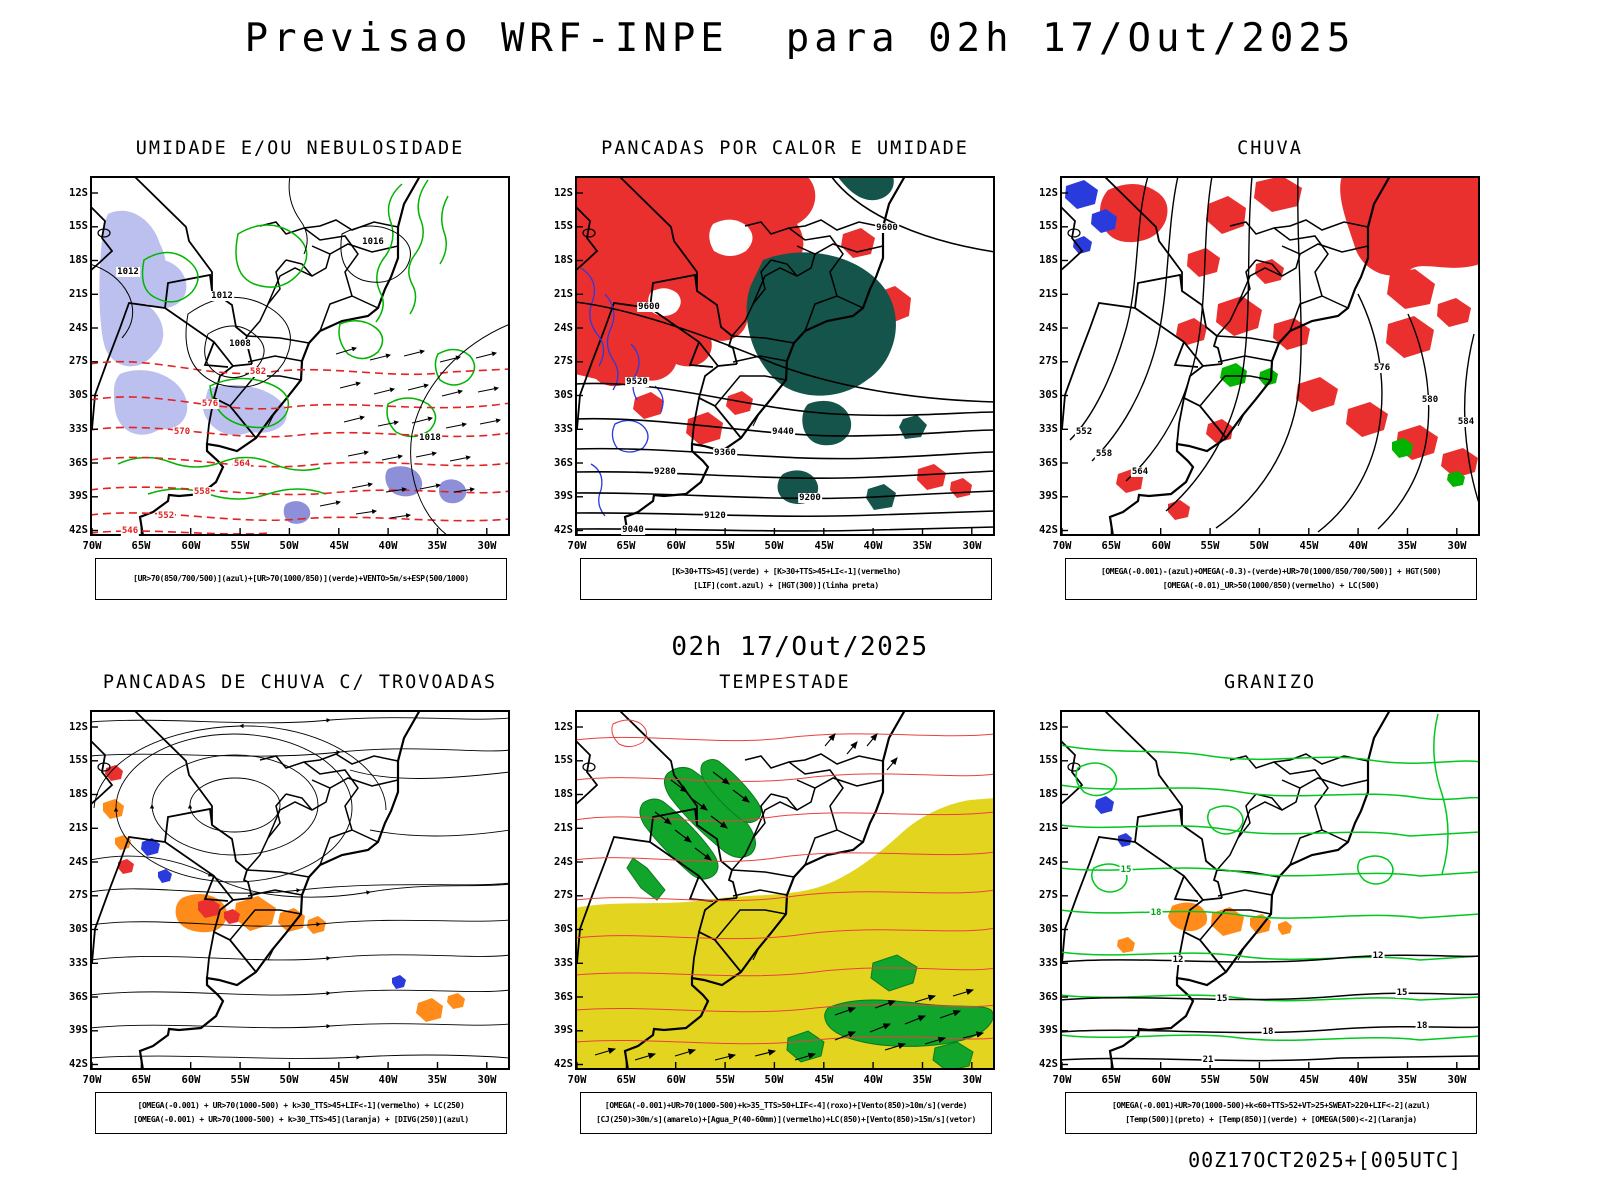 The image size is (1600, 1200). Describe the element at coordinates (1270, 682) in the screenshot. I see `panel-granizo-title: GRANIZO` at that location.